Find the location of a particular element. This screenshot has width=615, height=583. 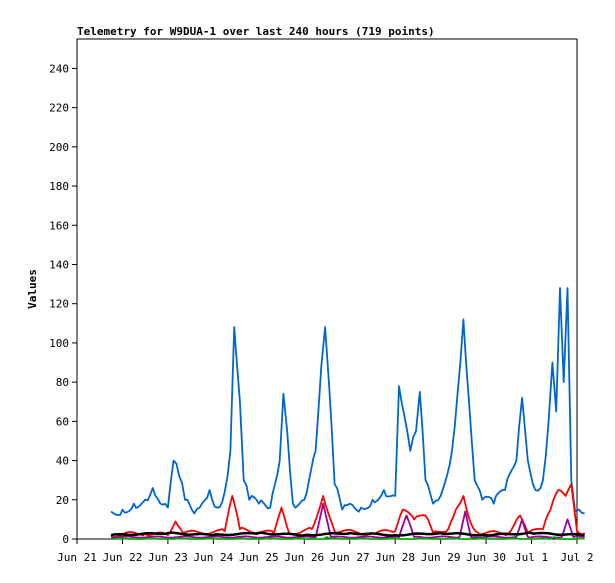

y-tick-label: 160 is located at coordinates (59, 225).